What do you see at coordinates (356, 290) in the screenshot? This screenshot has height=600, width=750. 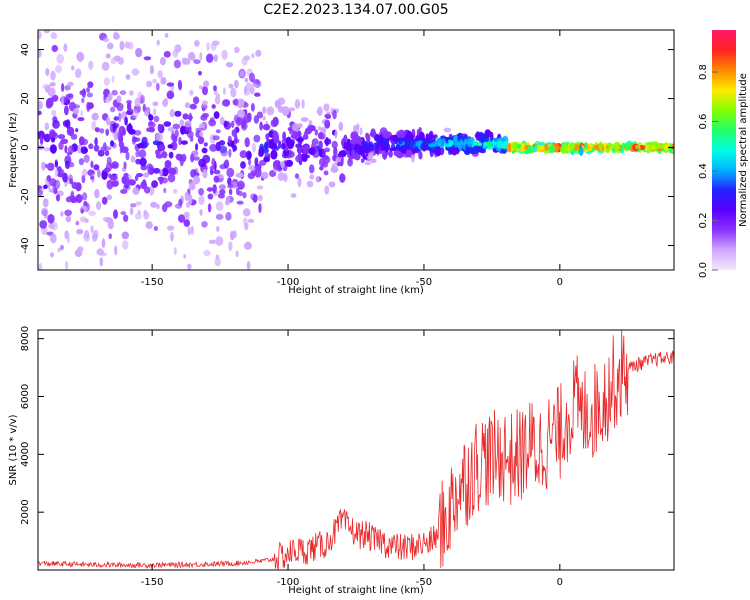 I see `heatmap-x-label: Height of straight line (km)` at bounding box center [356, 290].